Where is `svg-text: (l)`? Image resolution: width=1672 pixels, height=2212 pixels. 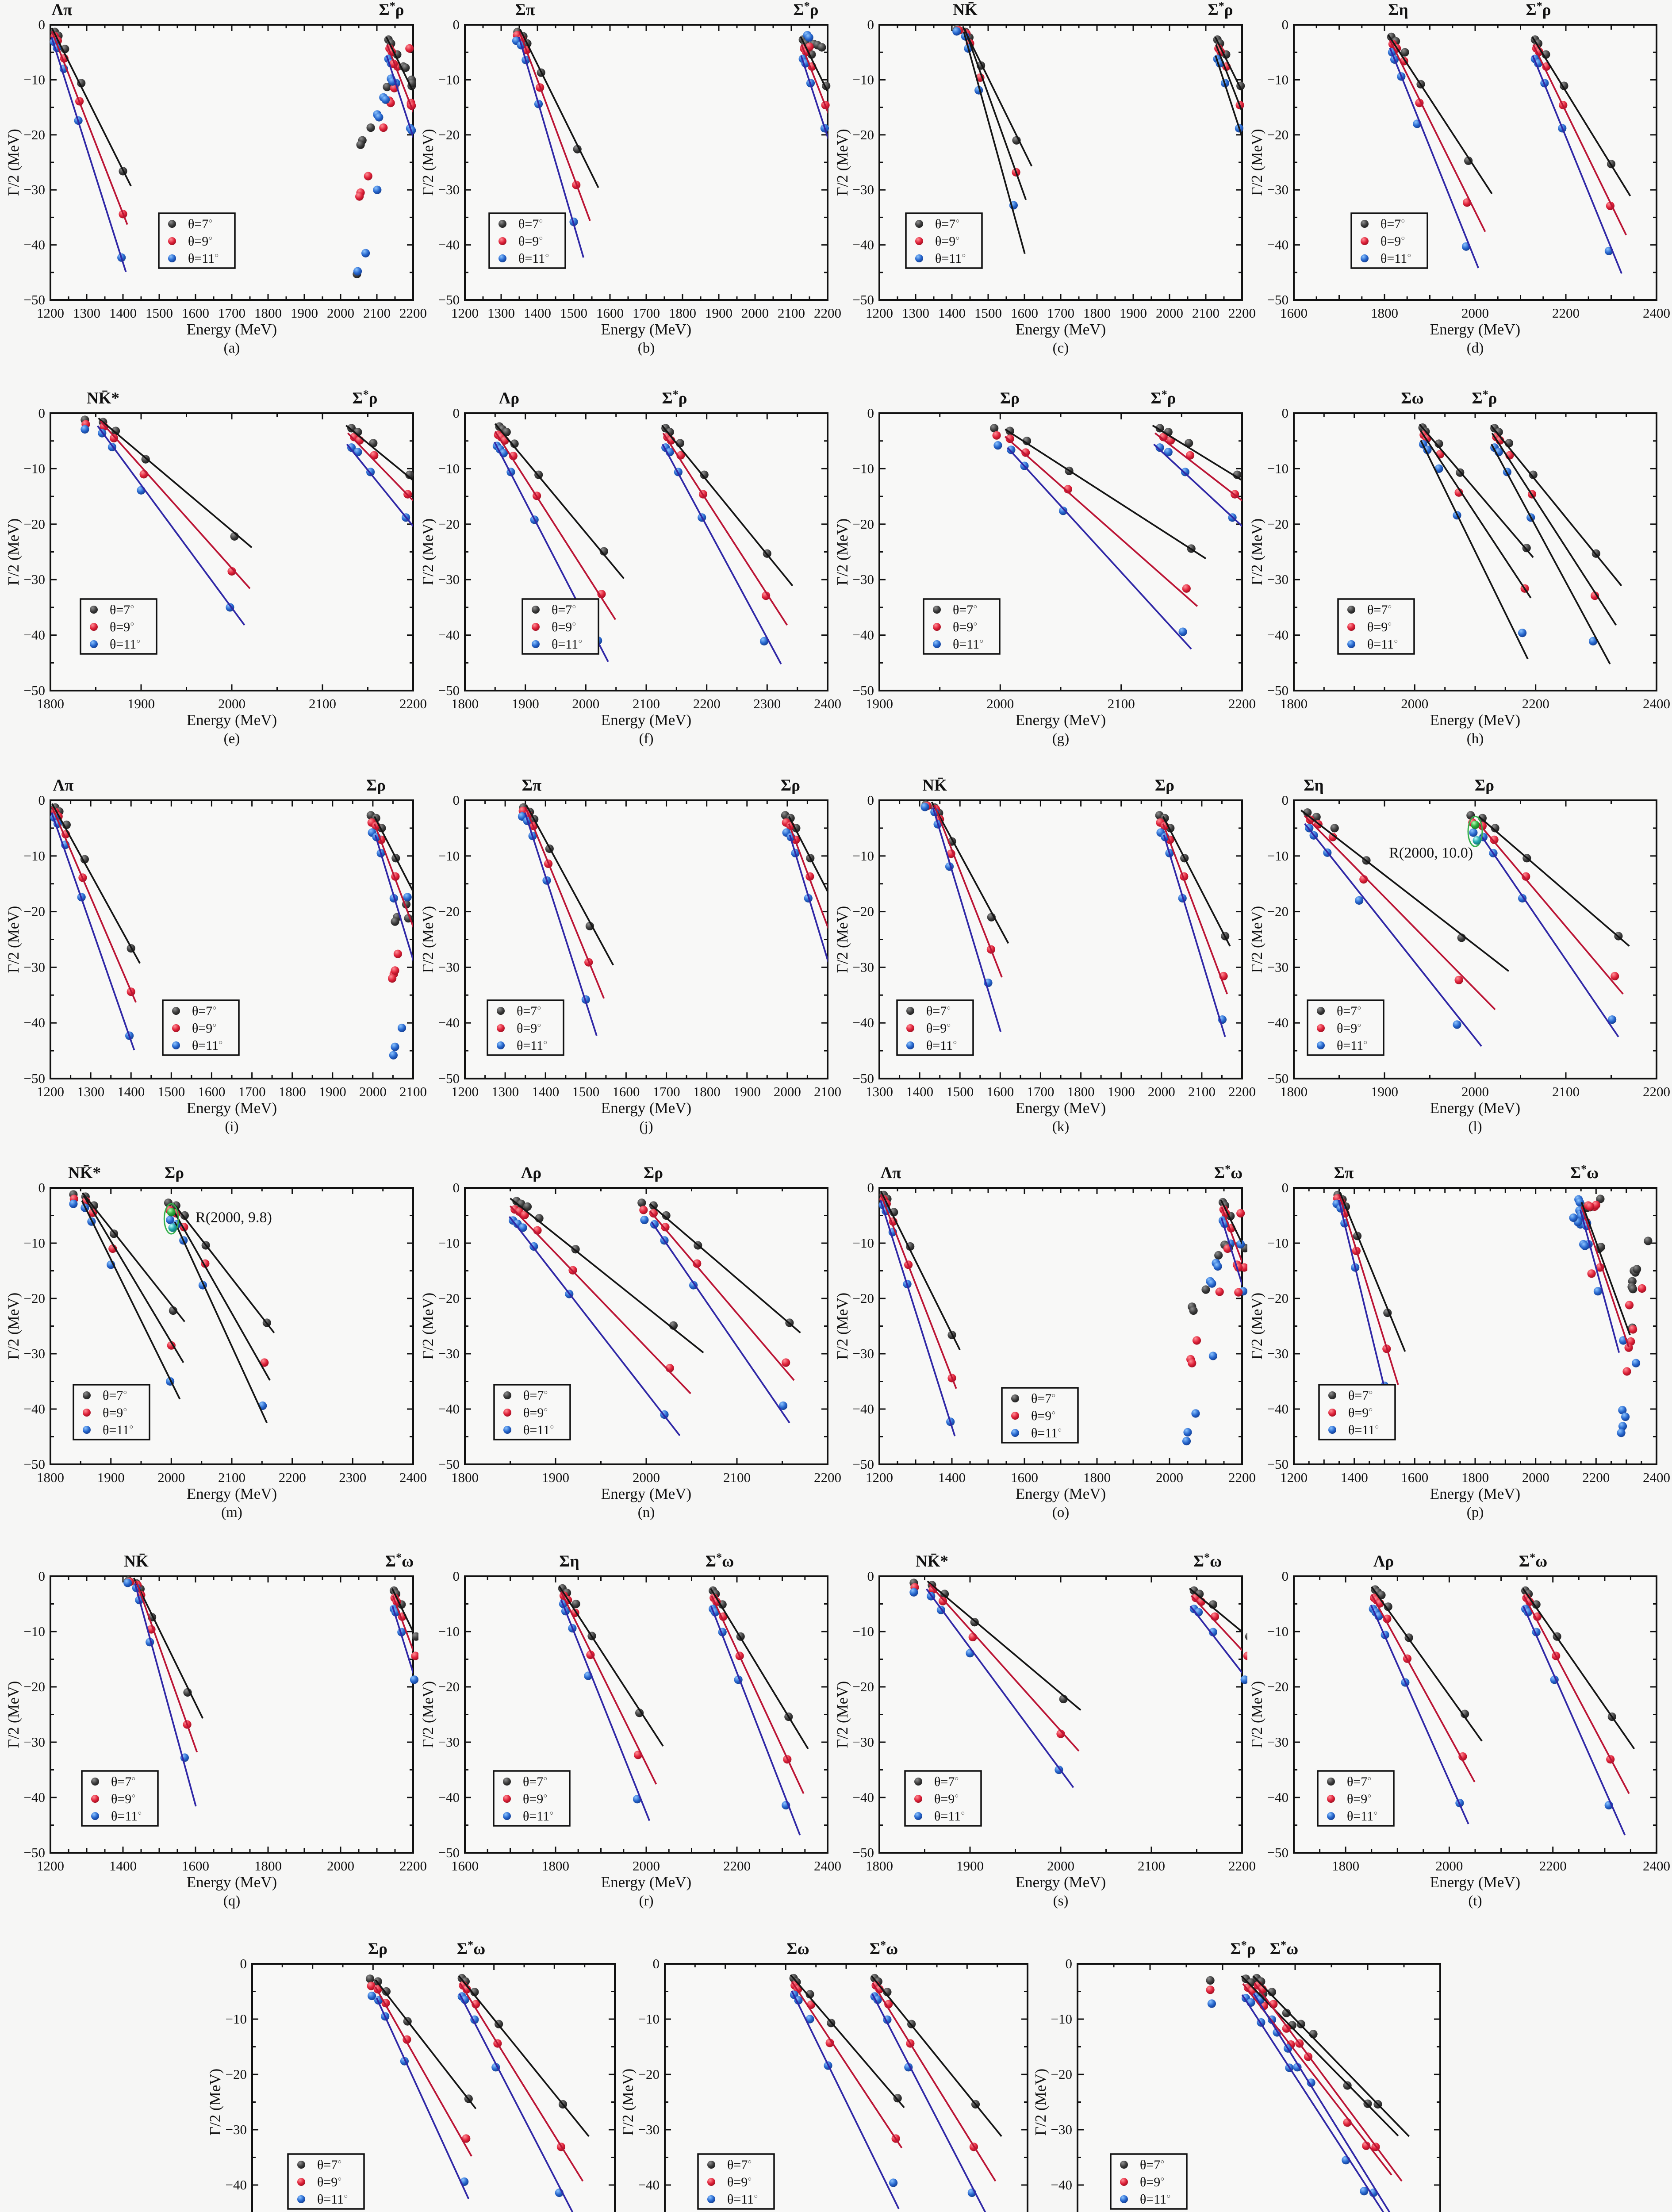
svg-text: (l) is located at coordinates (1475, 1127).